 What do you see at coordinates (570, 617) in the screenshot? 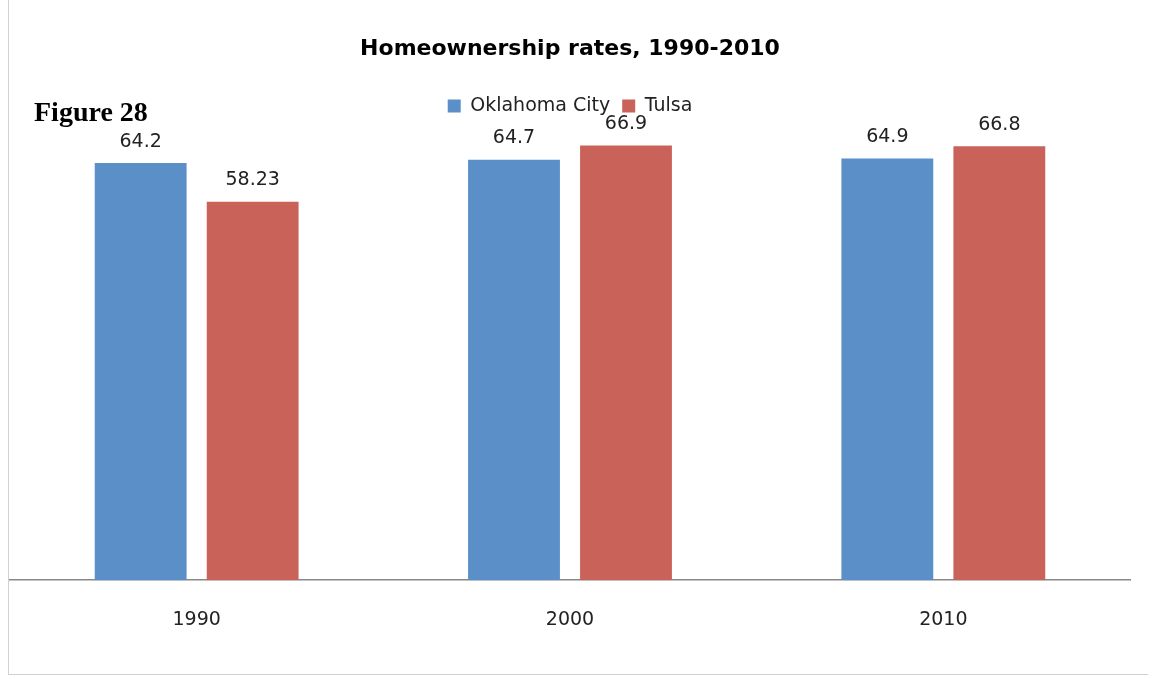
I see `x-tick-label: 2000` at bounding box center [570, 617].